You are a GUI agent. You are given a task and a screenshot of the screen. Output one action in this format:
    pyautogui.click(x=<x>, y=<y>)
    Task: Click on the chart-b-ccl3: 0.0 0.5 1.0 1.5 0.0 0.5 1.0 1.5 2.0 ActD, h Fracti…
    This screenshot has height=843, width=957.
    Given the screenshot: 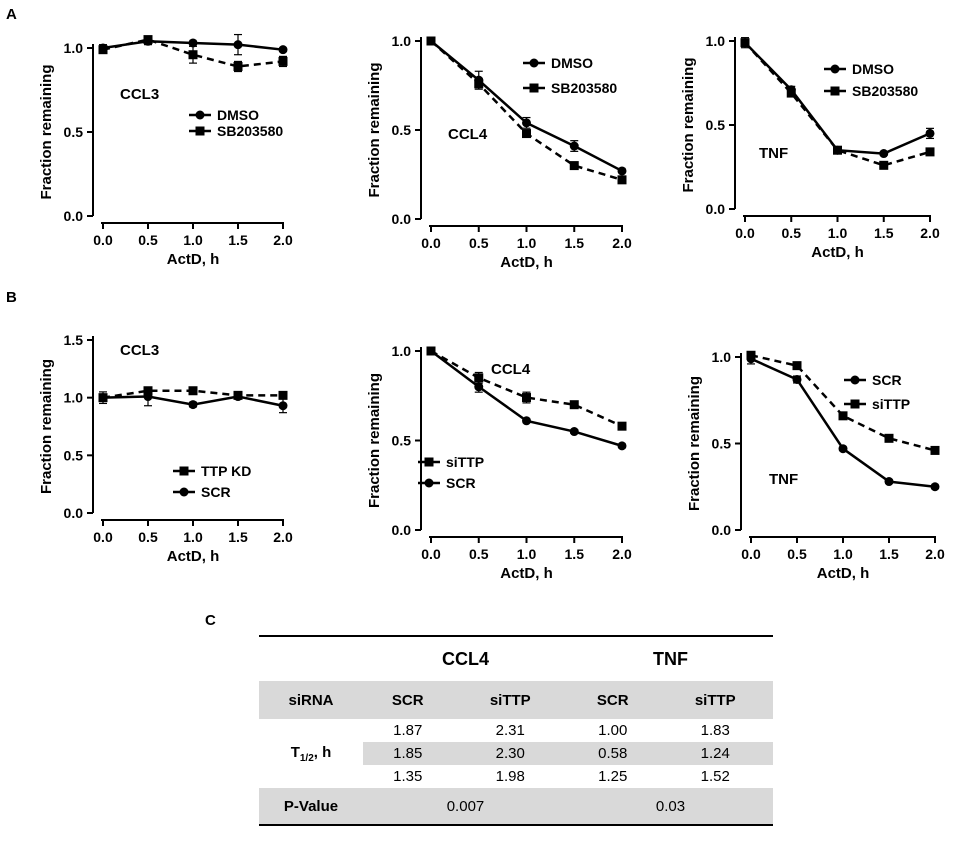 What is the action you would take?
    pyautogui.click(x=165, y=448)
    